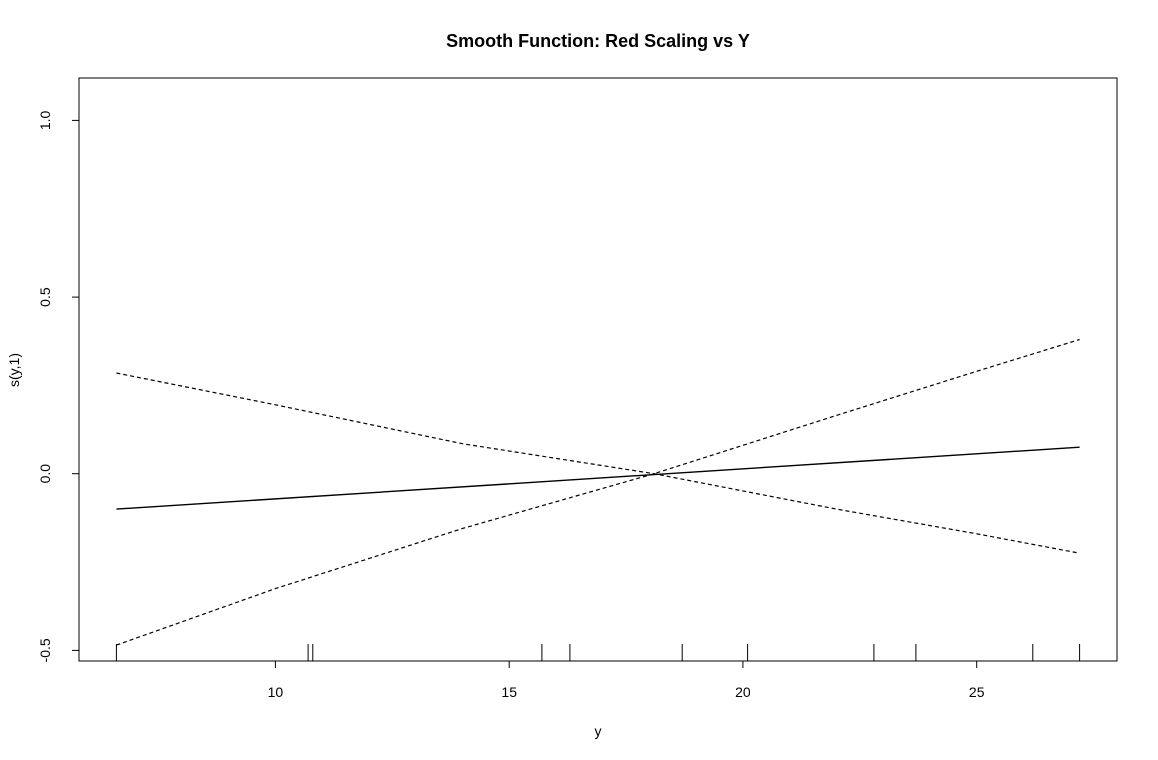 The image size is (1158, 760). I want to click on smooth-fit-lines, so click(598, 478).